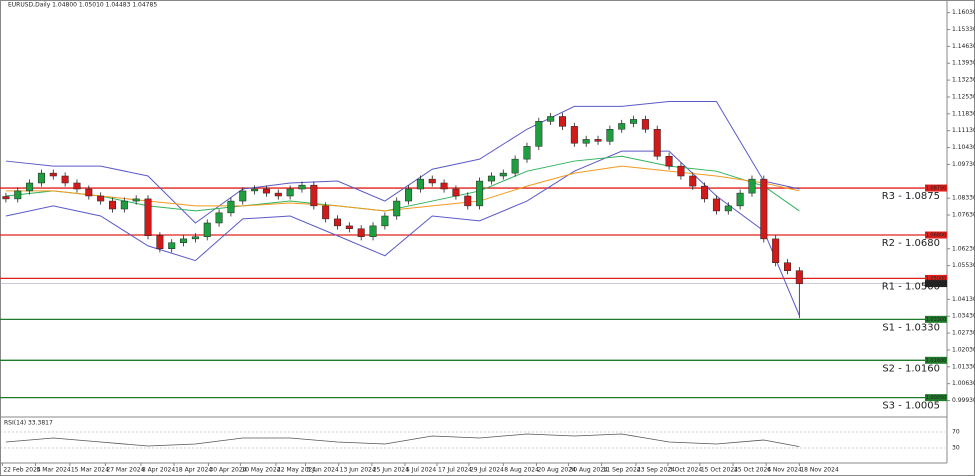  What do you see at coordinates (911, 406) in the screenshot?
I see `level-label: S3 - 1.0005` at bounding box center [911, 406].